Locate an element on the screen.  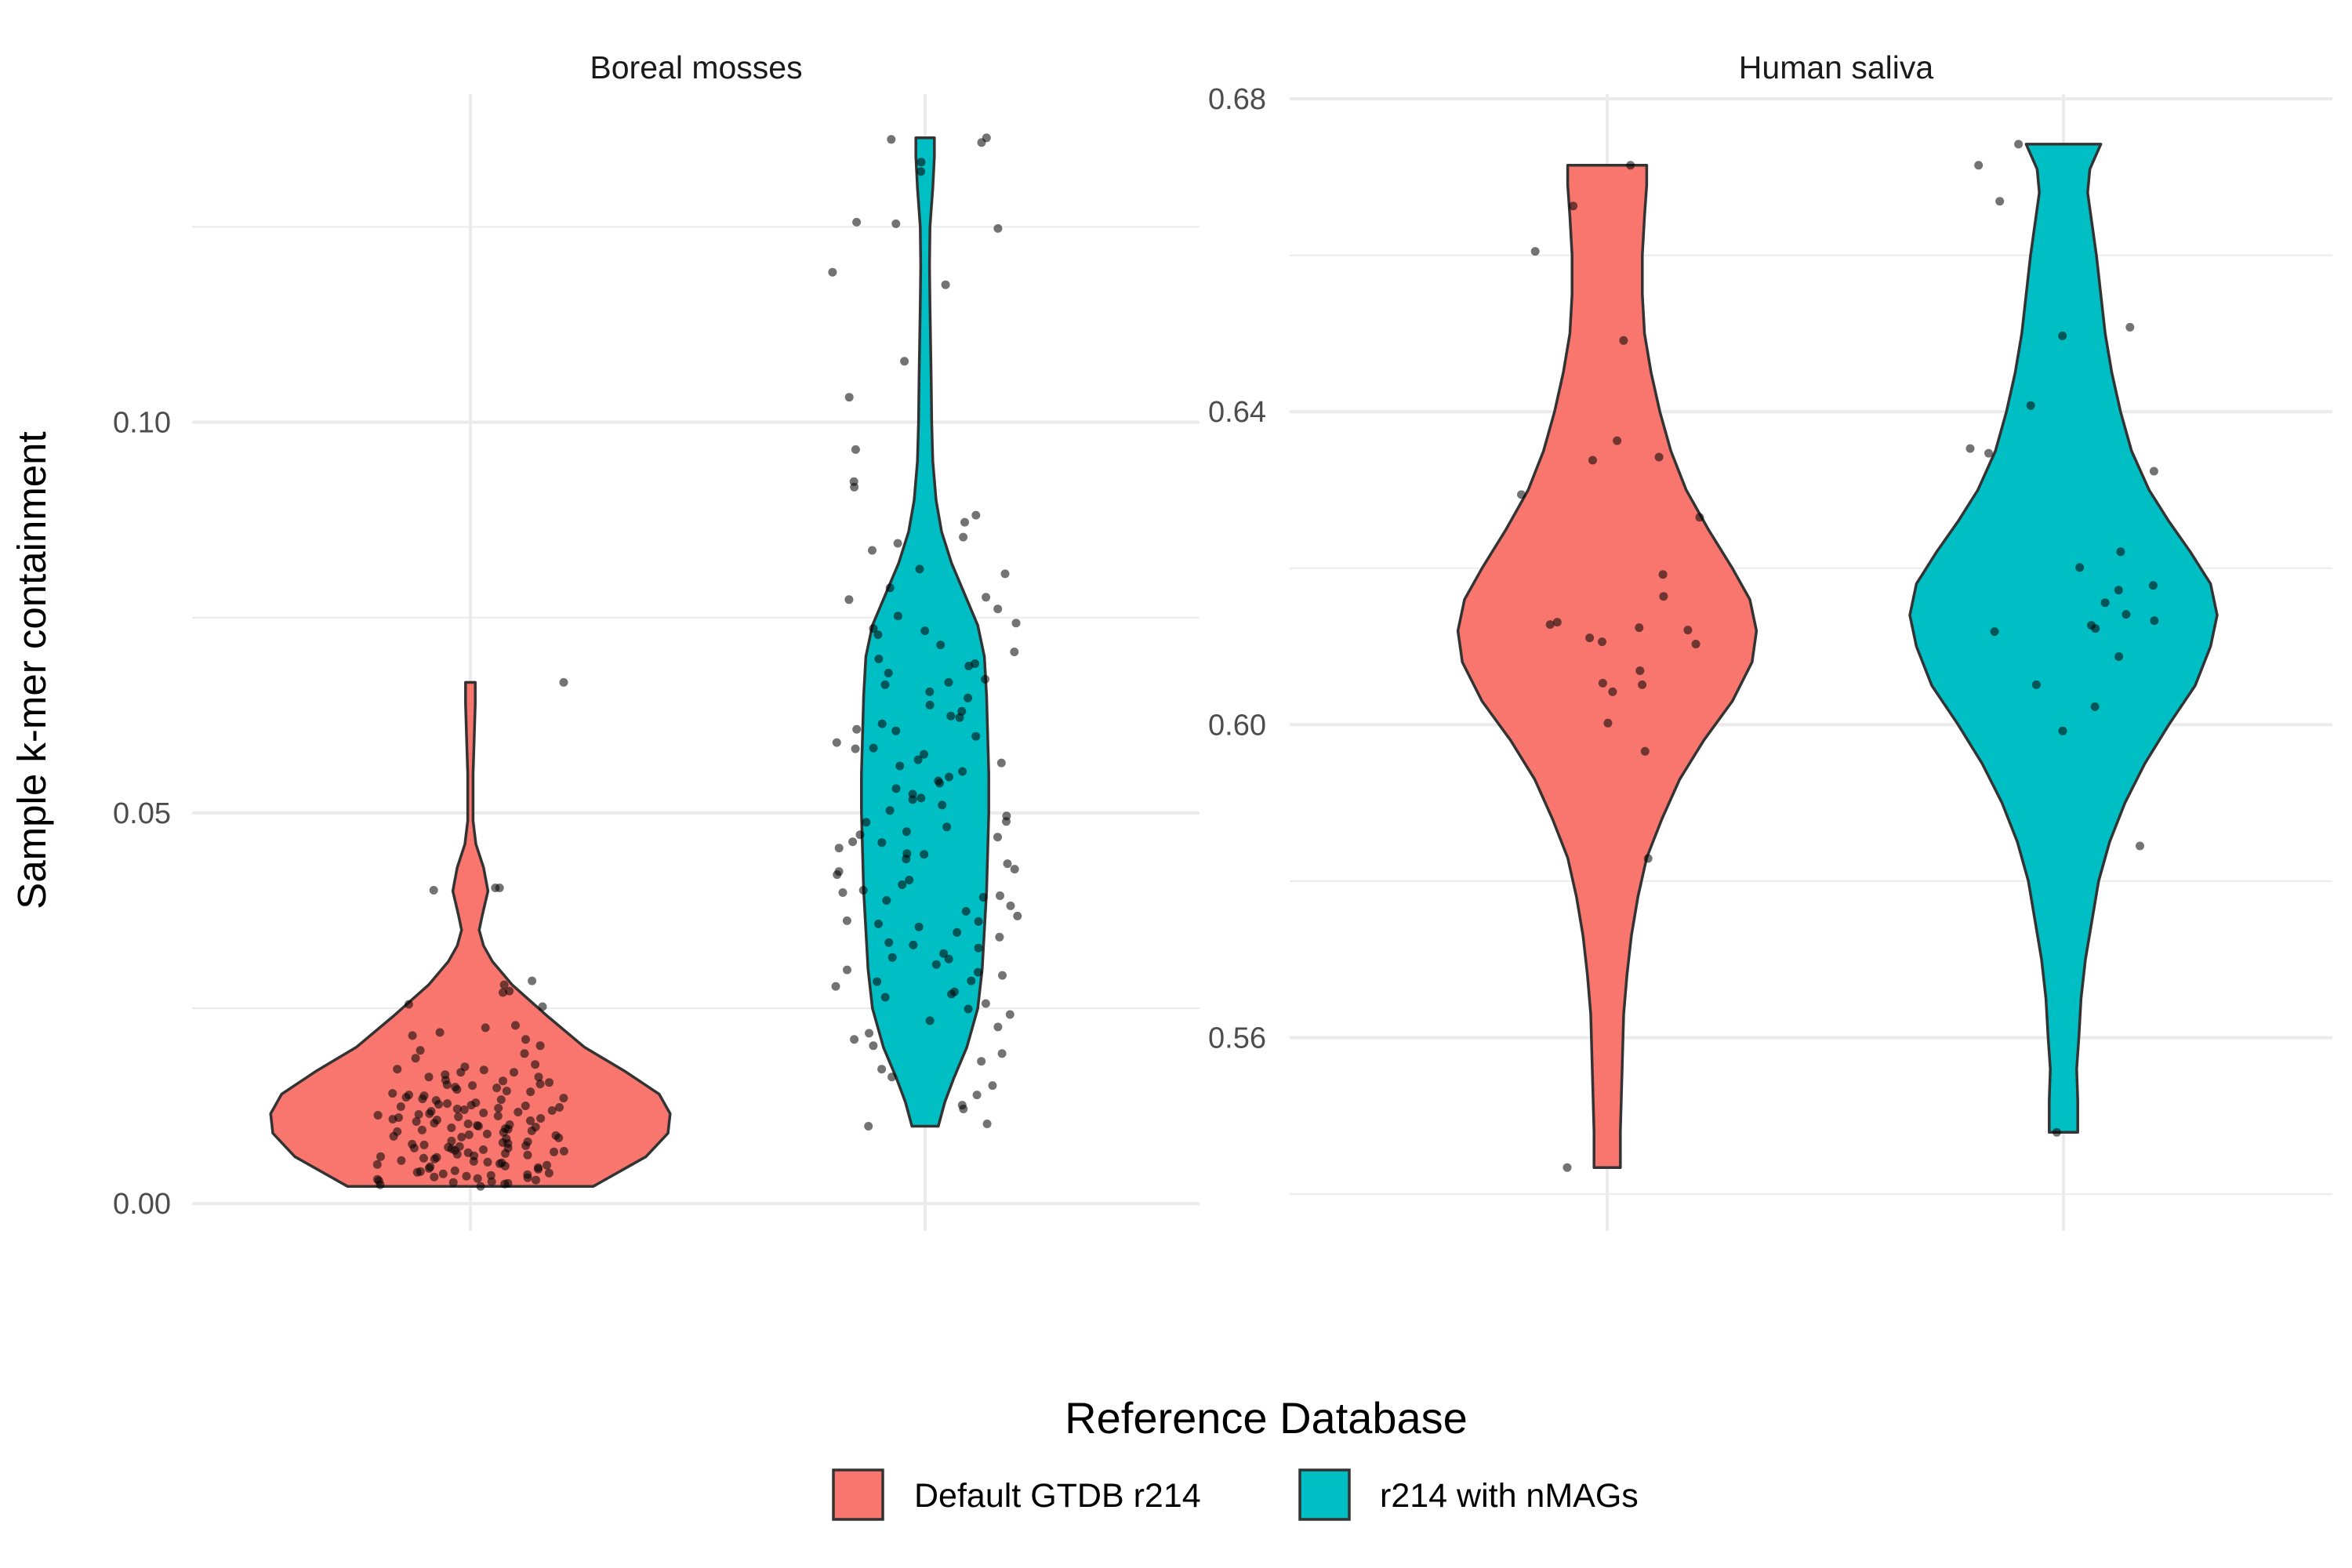
y-tick-label: 0.00 is located at coordinates (142, 1204).